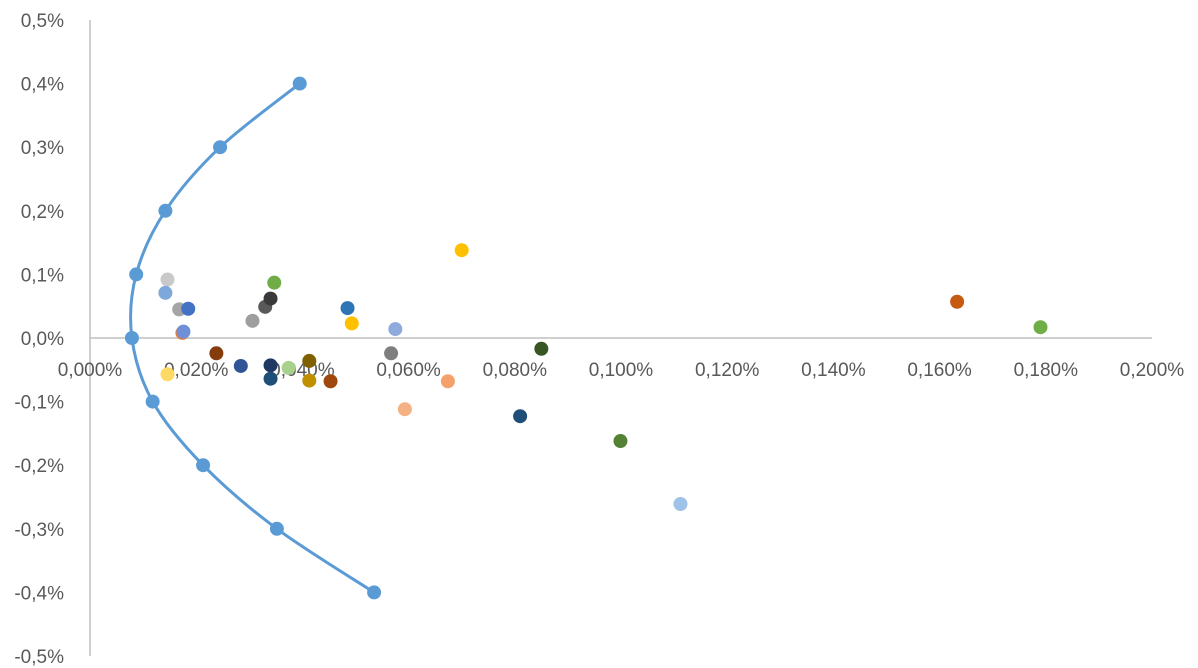 The height and width of the screenshot is (668, 1198). I want to click on y-tick-label: -0,1%, so click(39, 403).